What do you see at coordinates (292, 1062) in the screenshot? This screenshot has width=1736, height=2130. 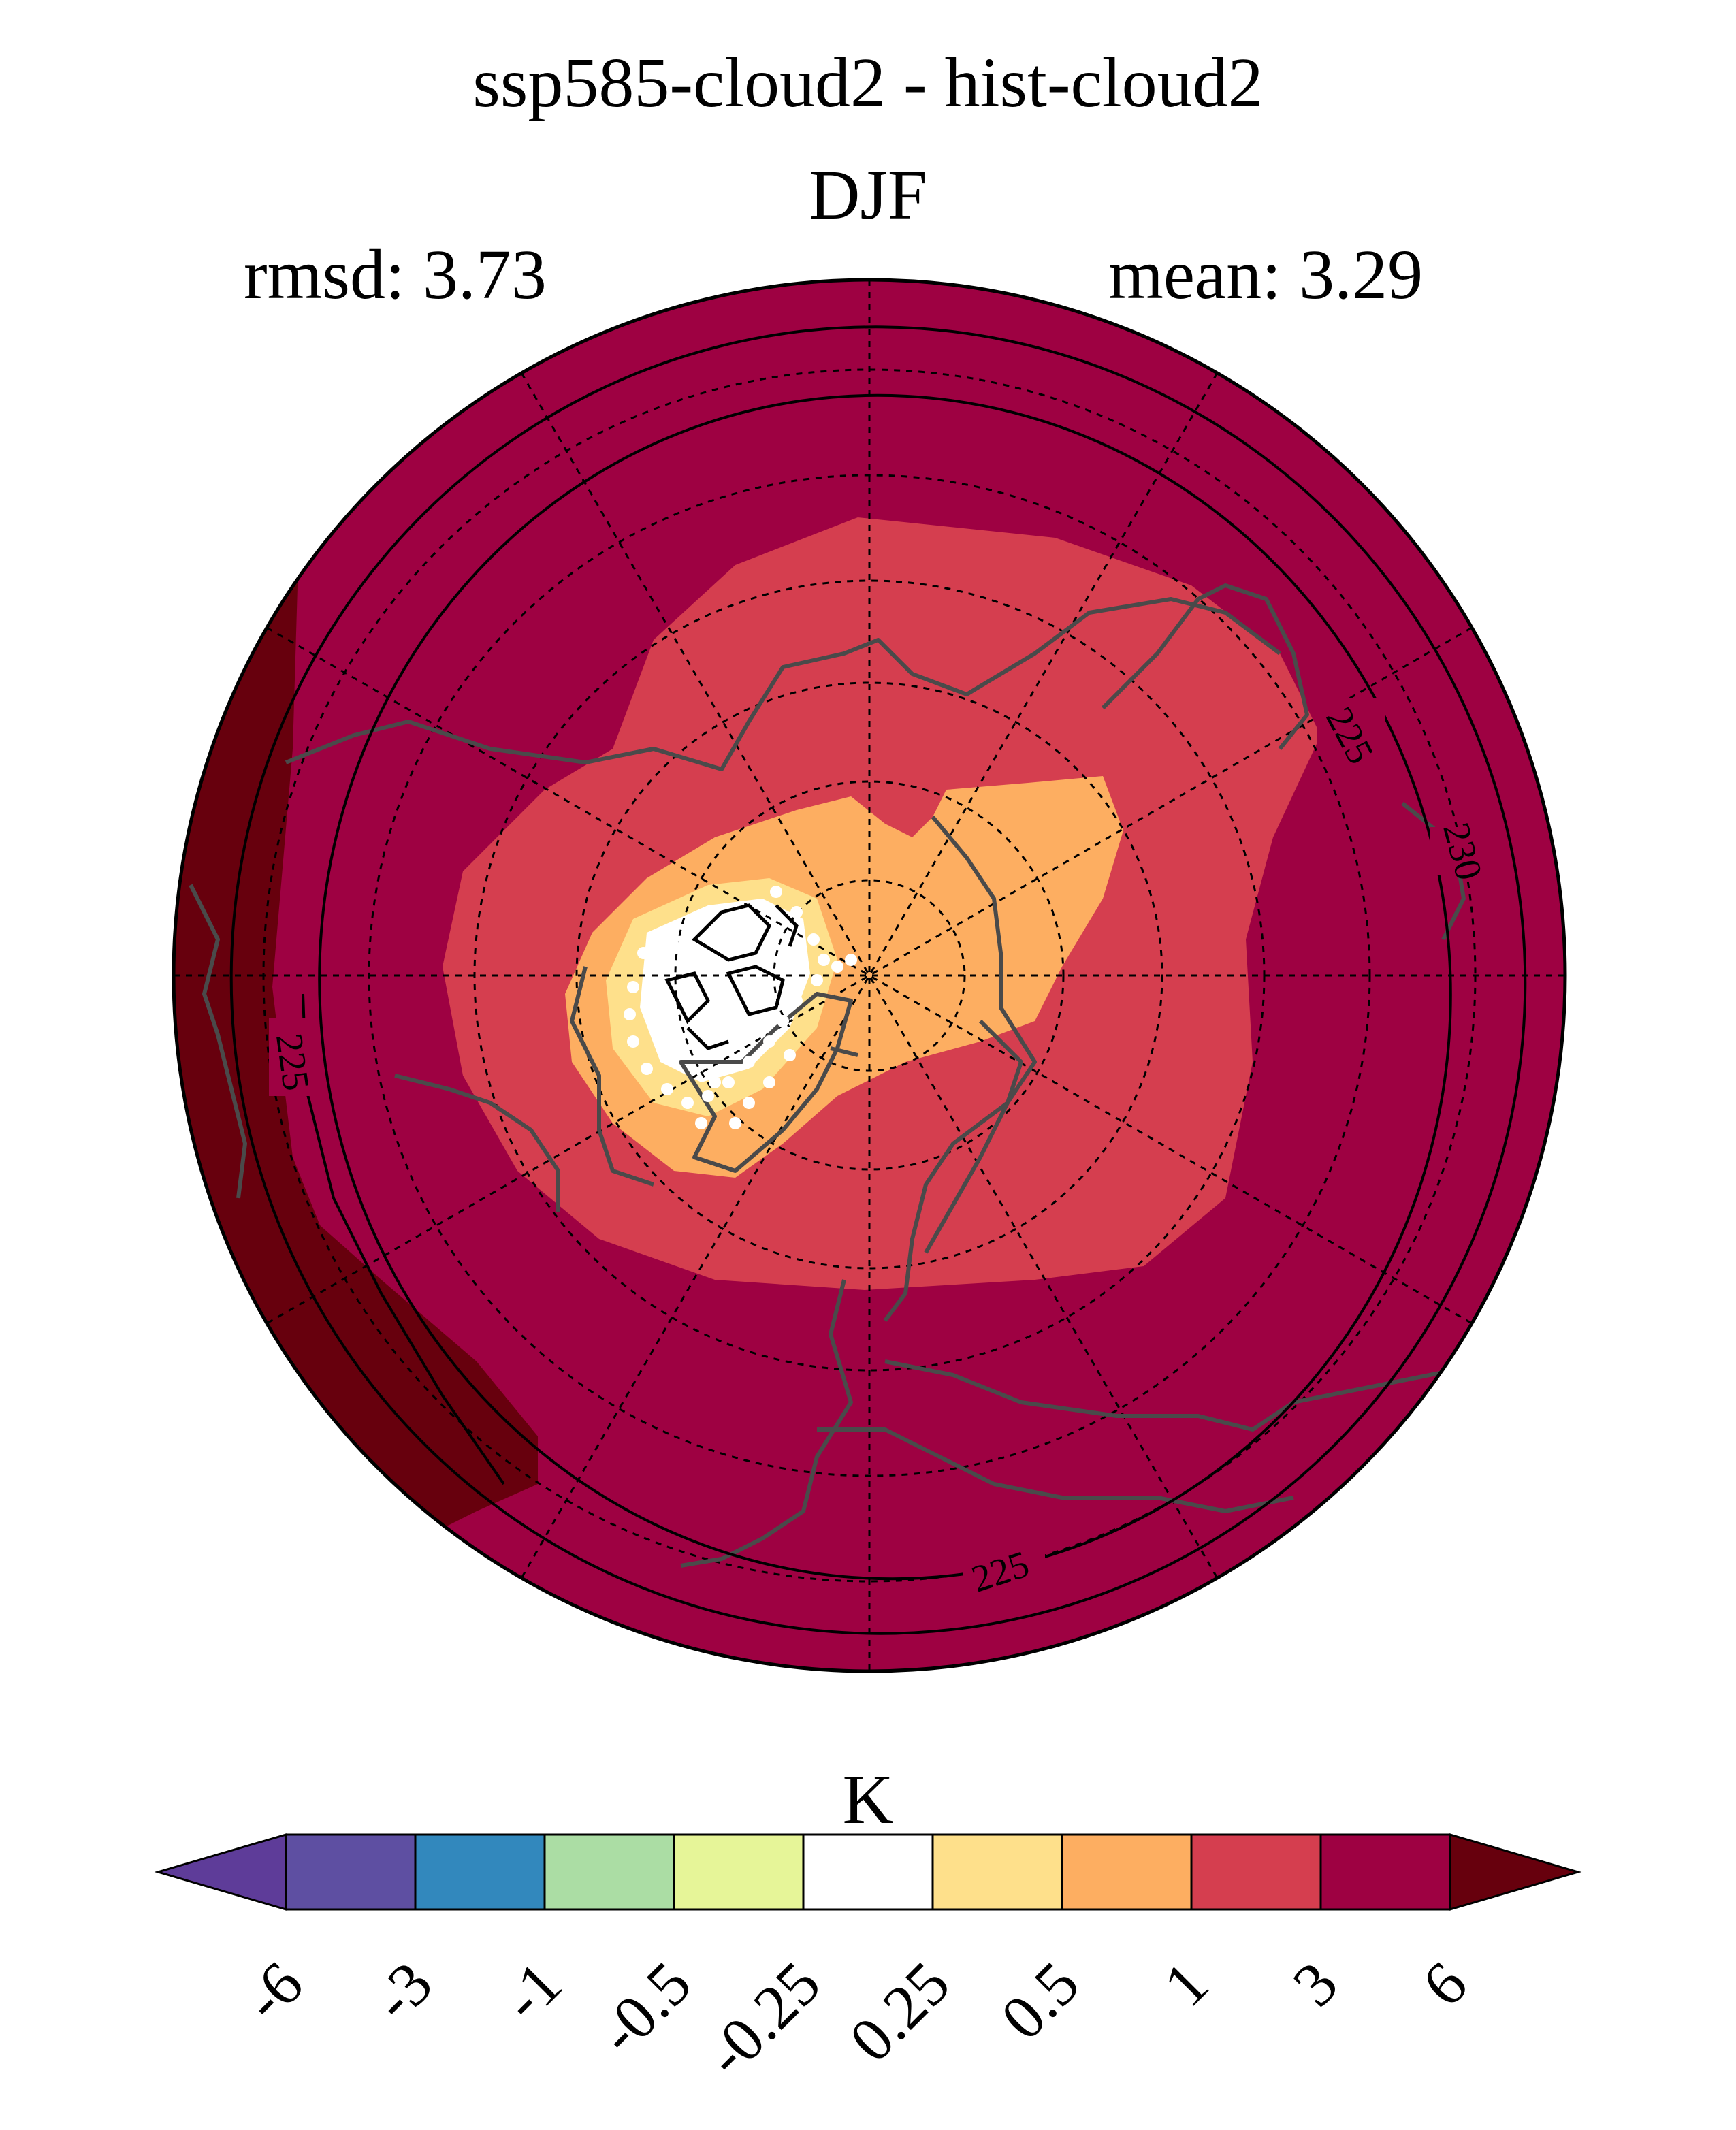 I see `contour-label-225-w: 225` at bounding box center [292, 1062].